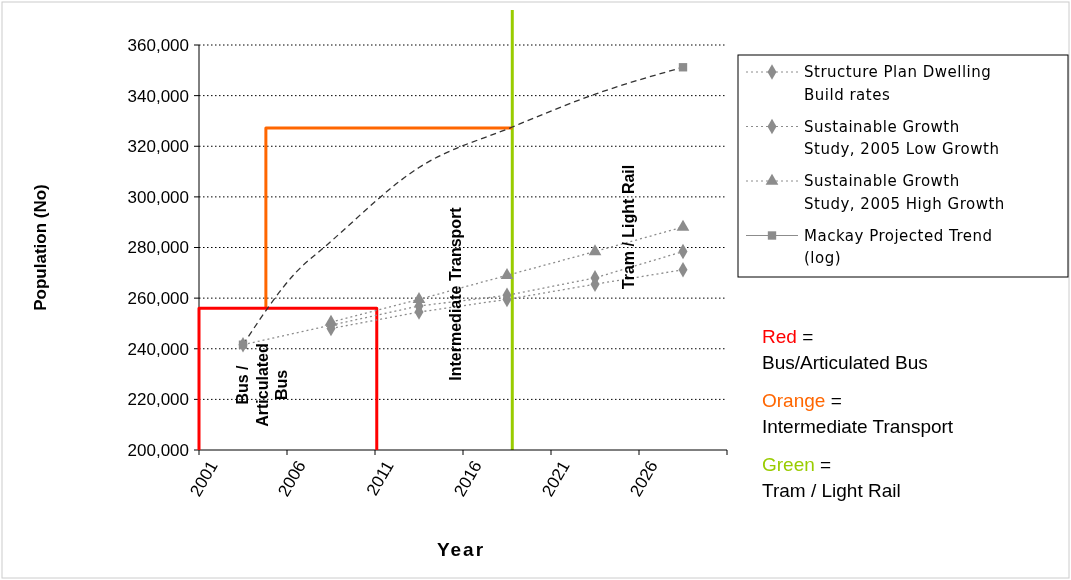  What do you see at coordinates (158, 248) in the screenshot?
I see `y-tick-label: 280,000` at bounding box center [158, 248].